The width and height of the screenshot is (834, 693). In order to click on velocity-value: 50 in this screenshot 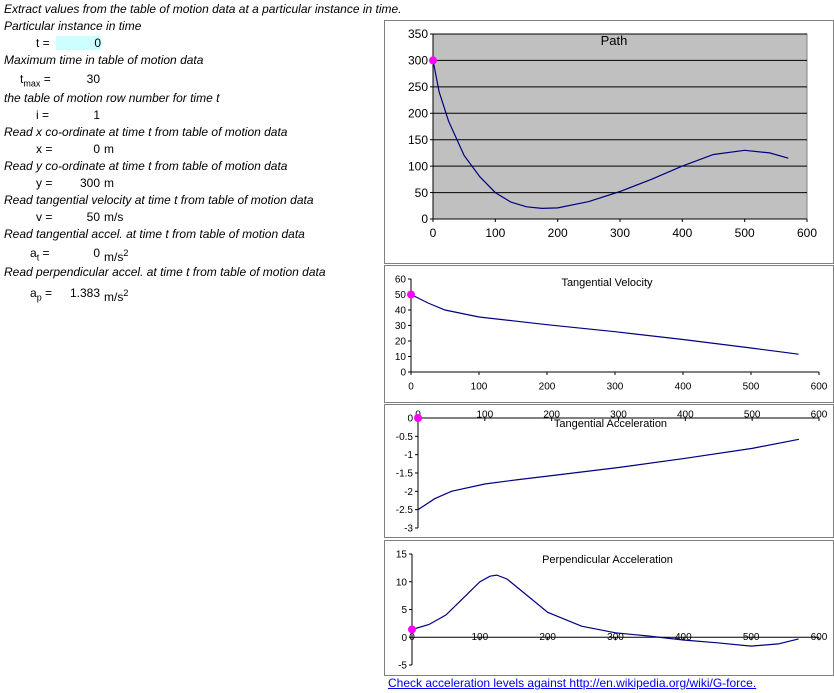, I will do `click(93, 217)`.